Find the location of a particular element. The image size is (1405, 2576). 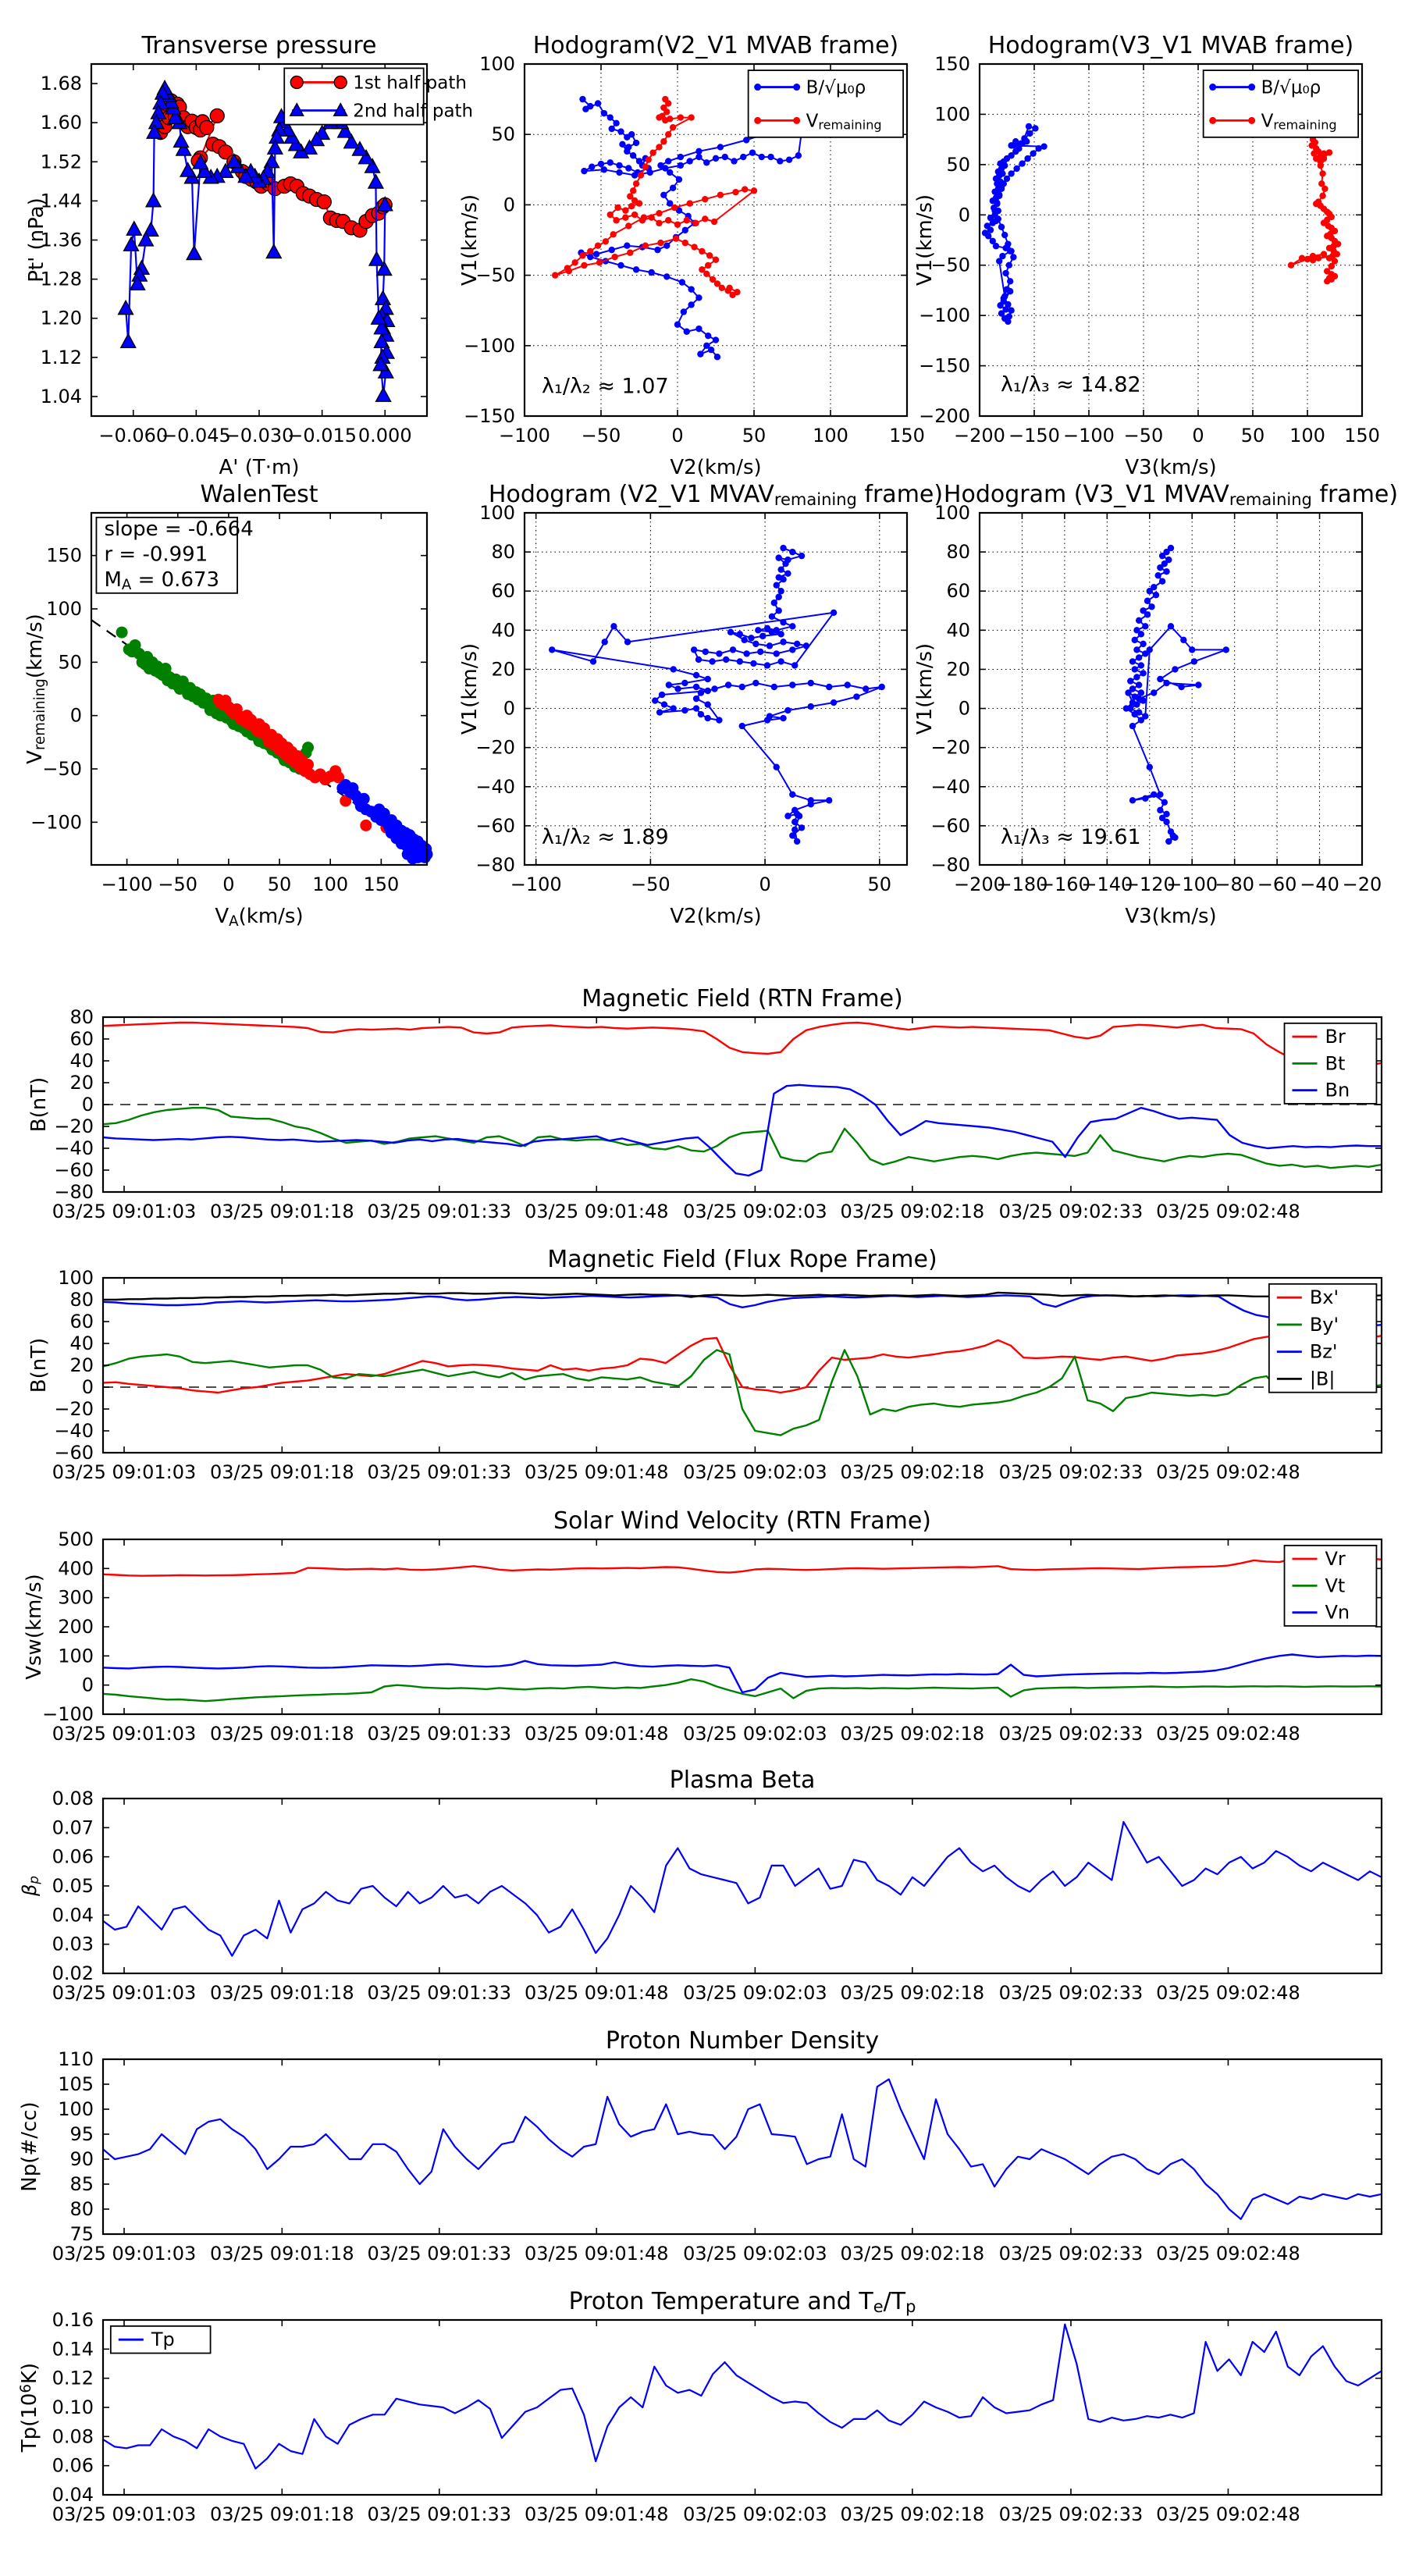

y-tick-label: 1.28 is located at coordinates (61, 279).